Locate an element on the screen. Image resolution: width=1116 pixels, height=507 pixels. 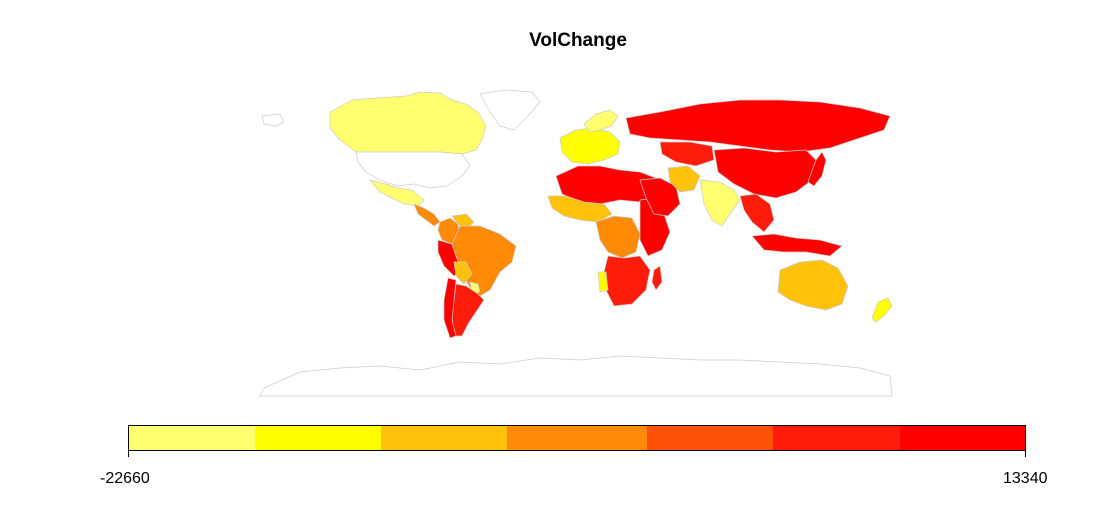
region-western-europe is located at coordinates (590, 146).